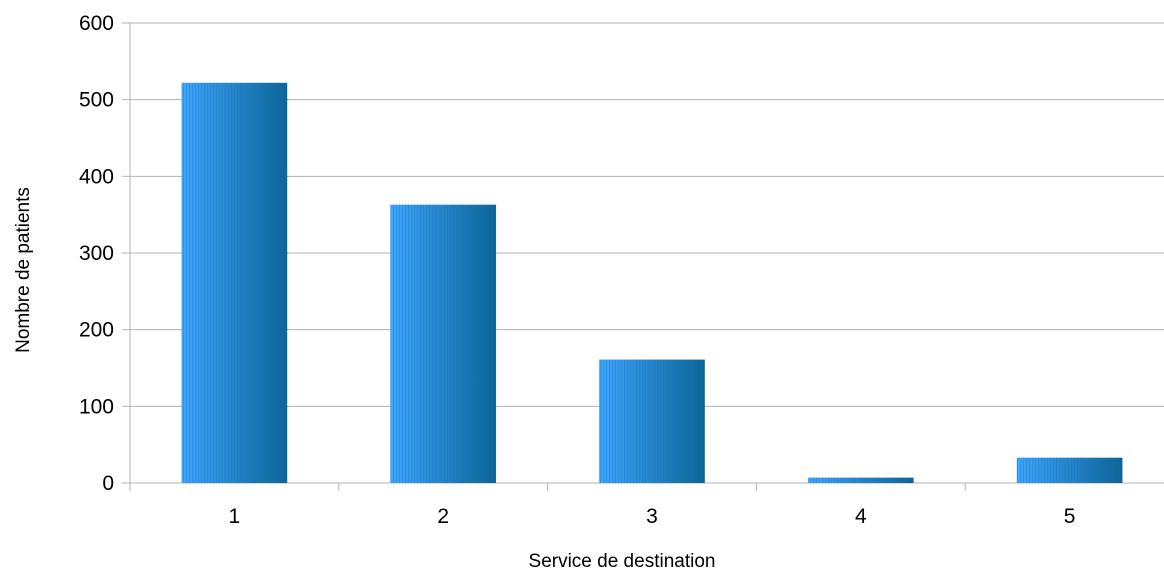 This screenshot has width=1164, height=586. What do you see at coordinates (1070, 516) in the screenshot?
I see `x-tick-label: 5` at bounding box center [1070, 516].